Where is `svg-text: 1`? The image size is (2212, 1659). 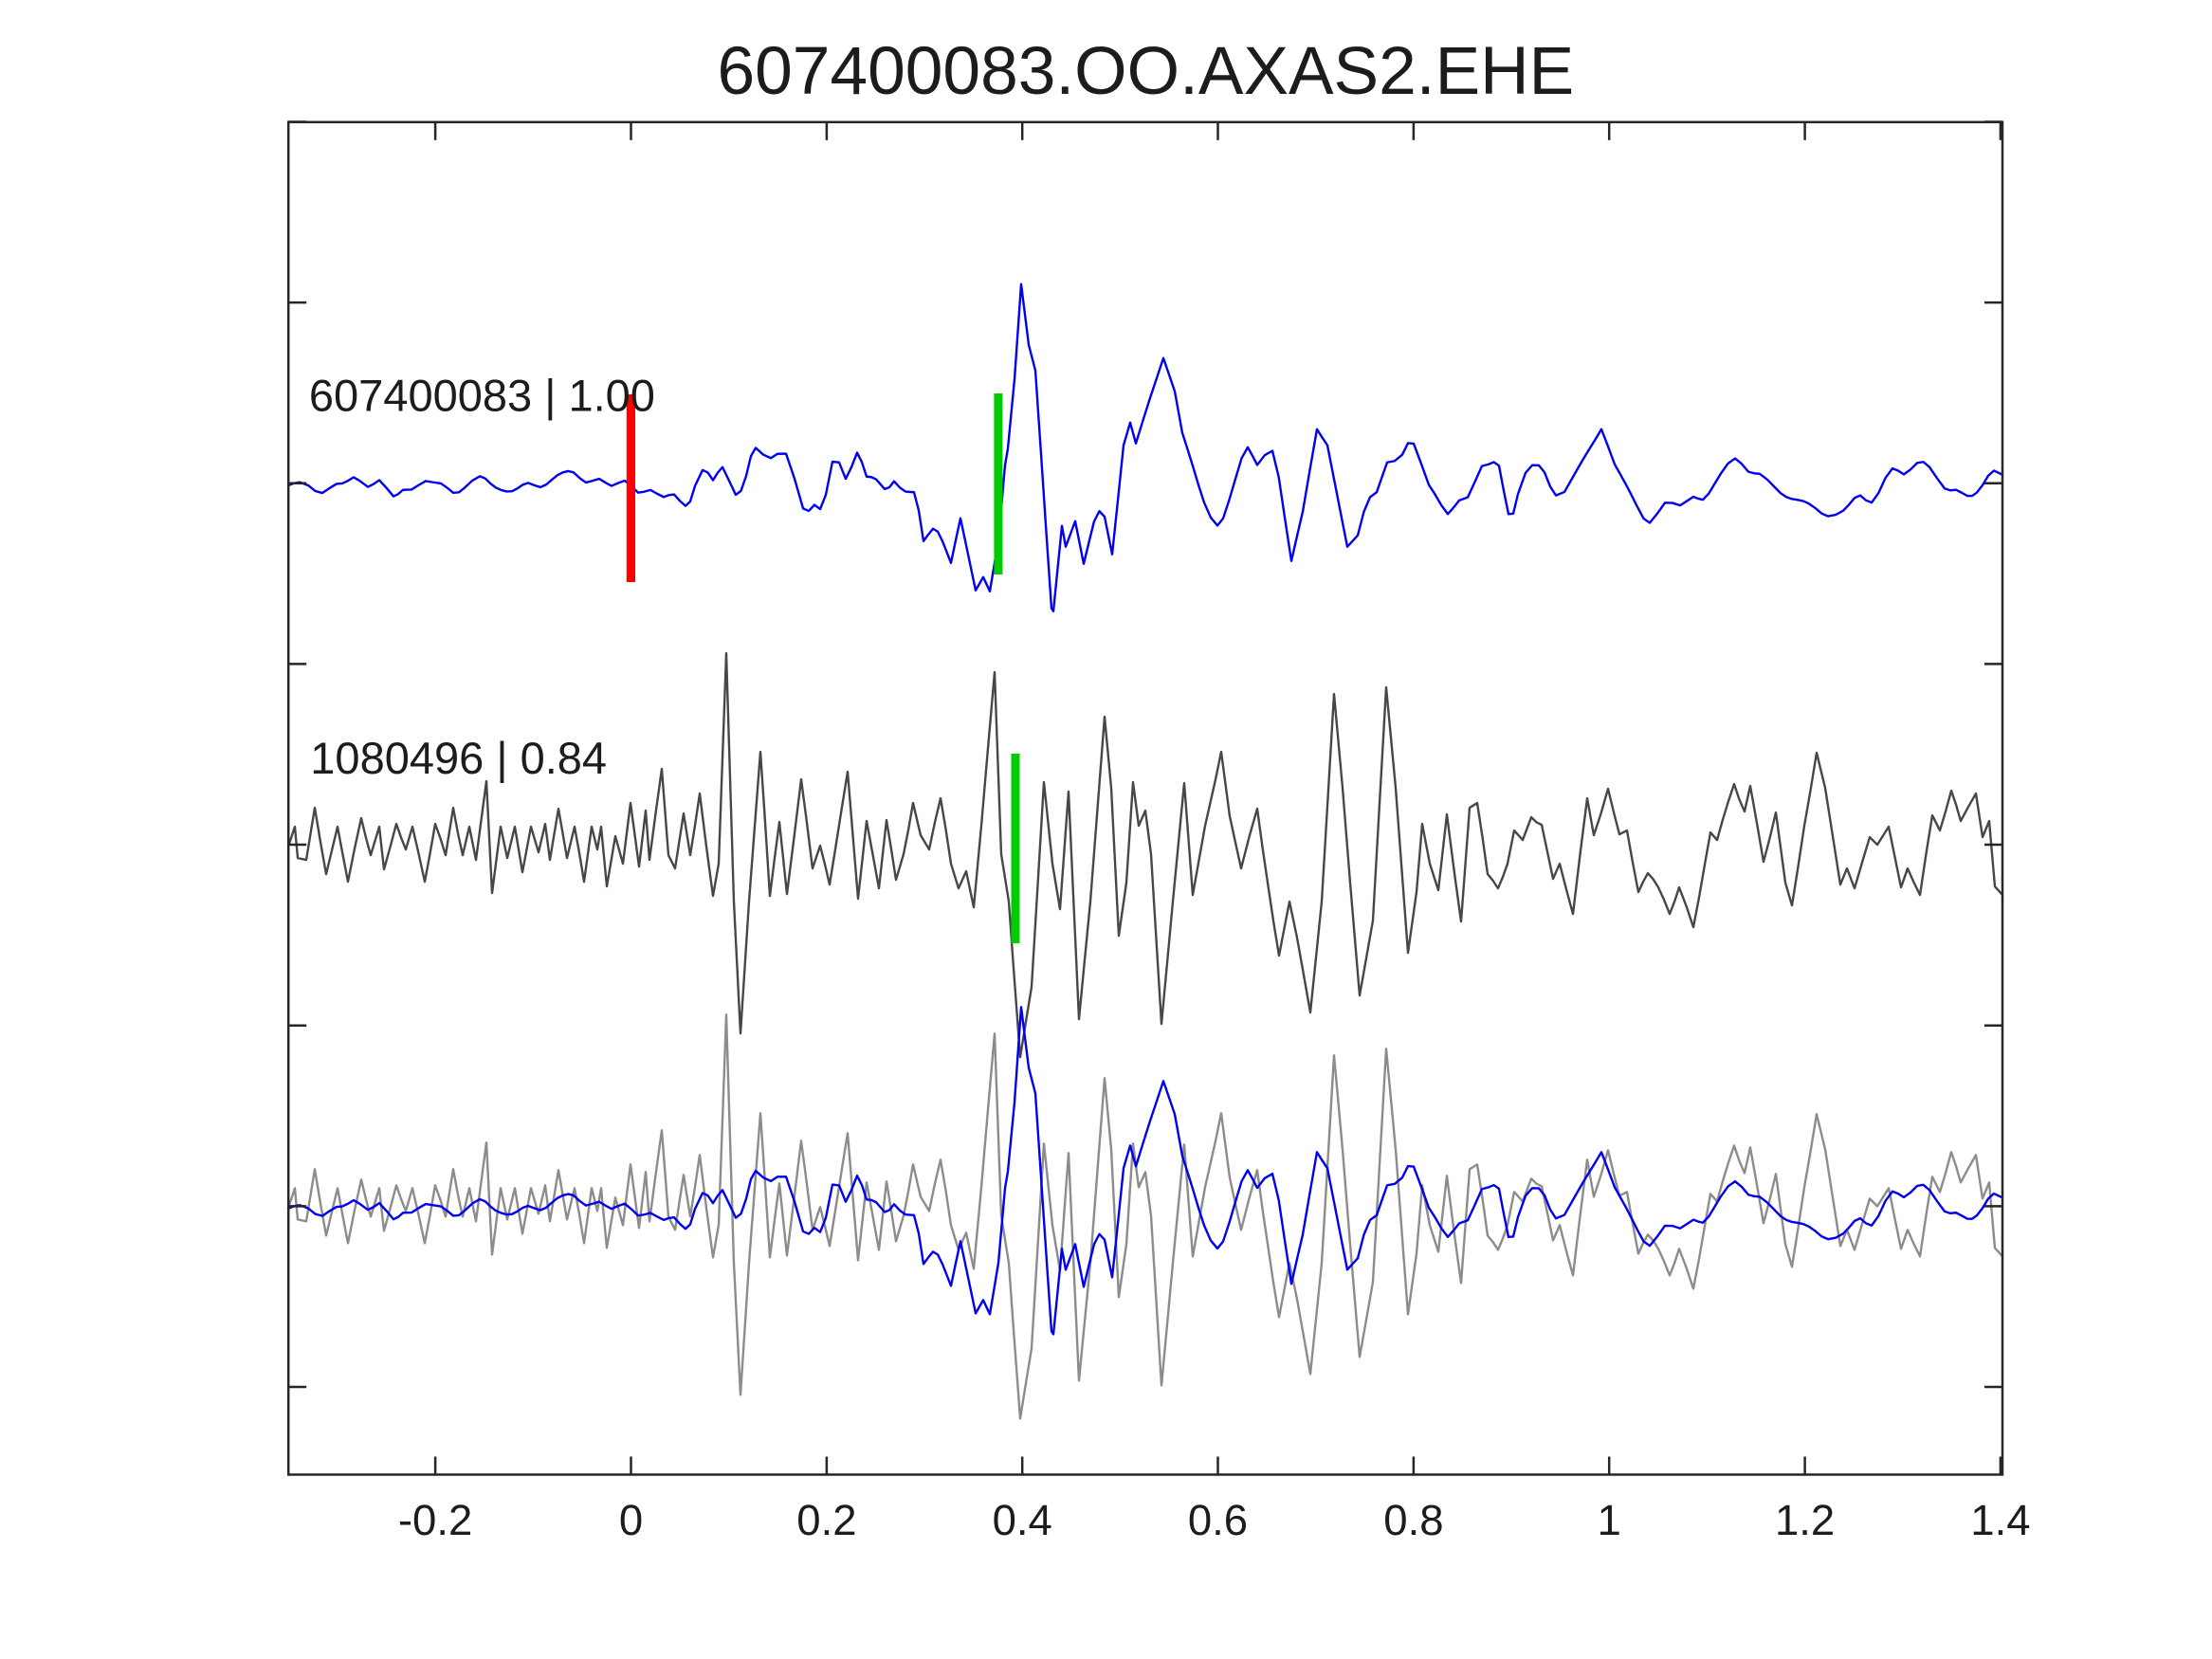 svg-text: 1 is located at coordinates (1609, 1520).